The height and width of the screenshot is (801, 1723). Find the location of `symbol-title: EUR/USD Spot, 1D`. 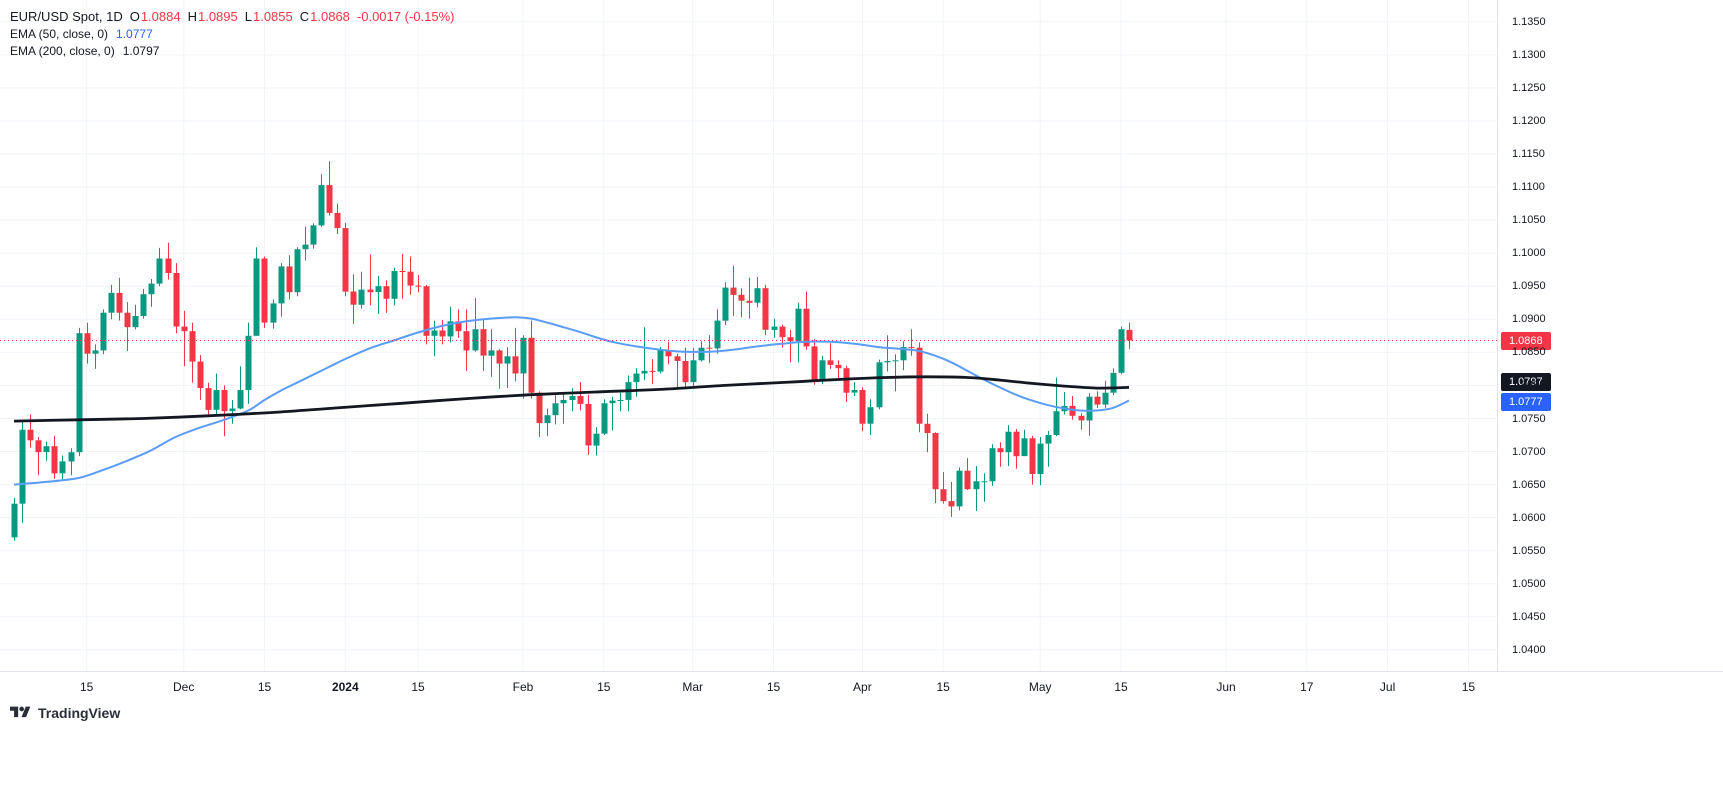

symbol-title: EUR/USD Spot, 1D is located at coordinates (66, 16).